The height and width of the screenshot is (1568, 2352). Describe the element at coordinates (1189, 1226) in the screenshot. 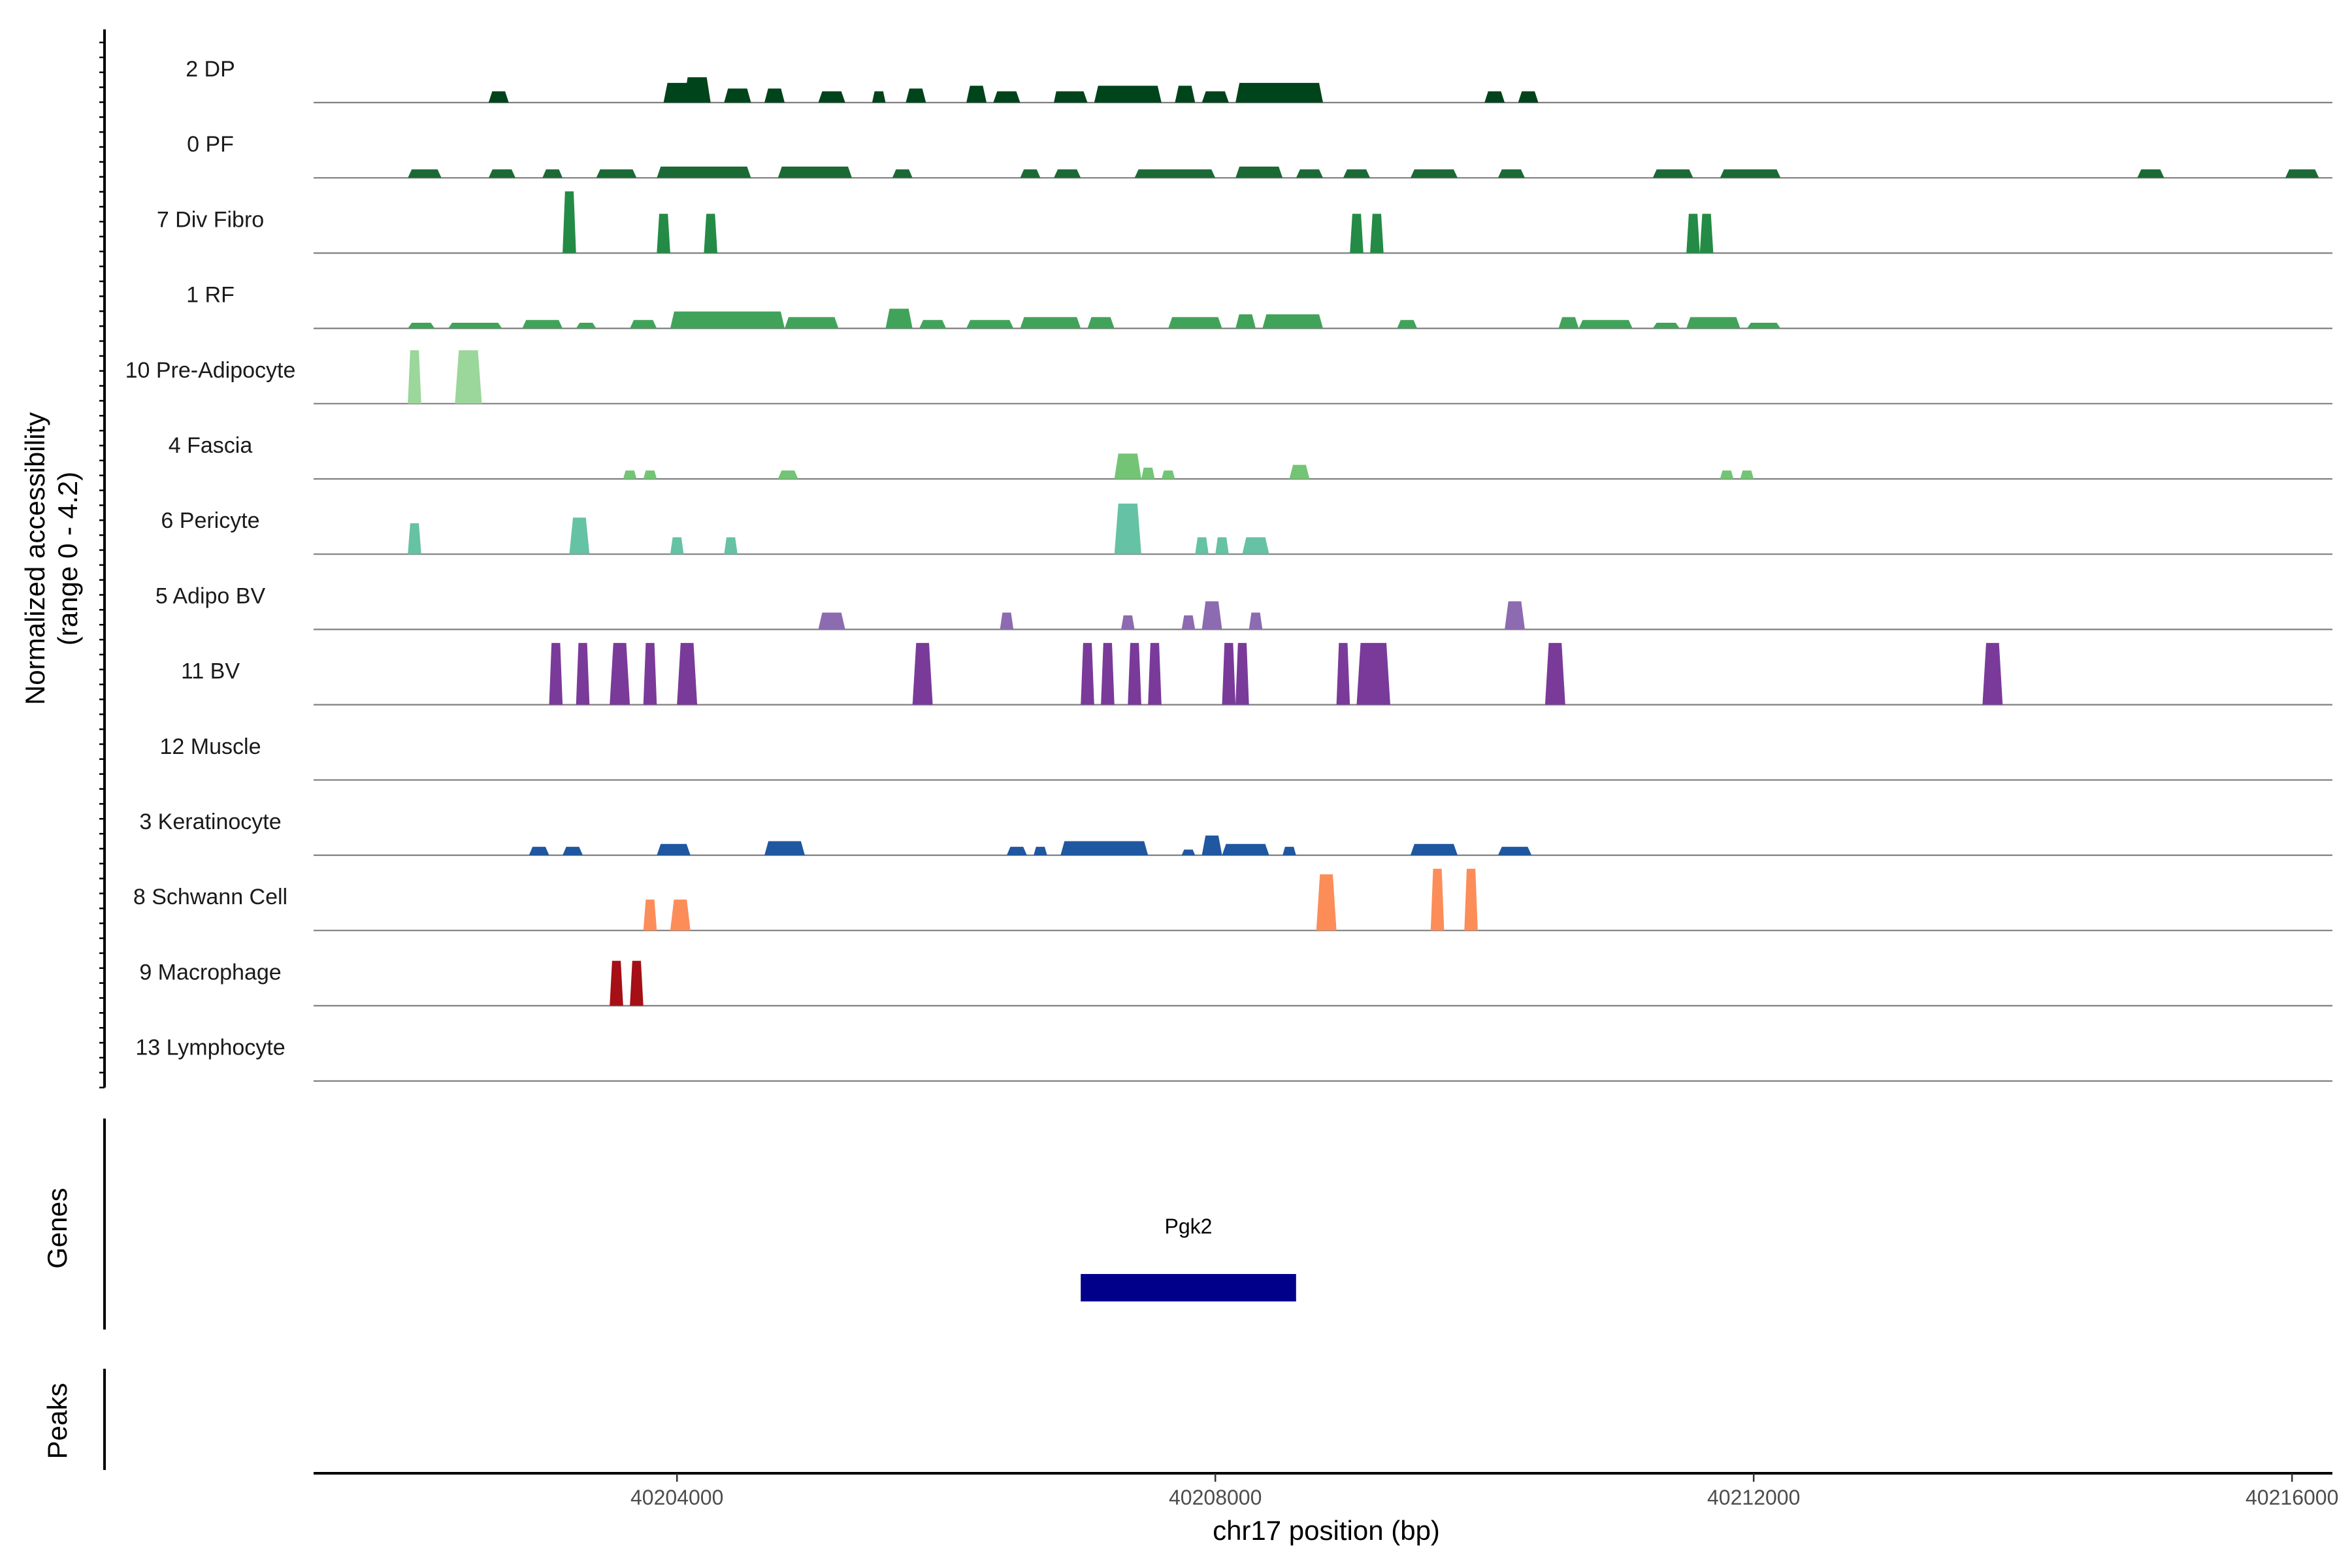

I see `gene-label-pgk2: Pgk2` at that location.